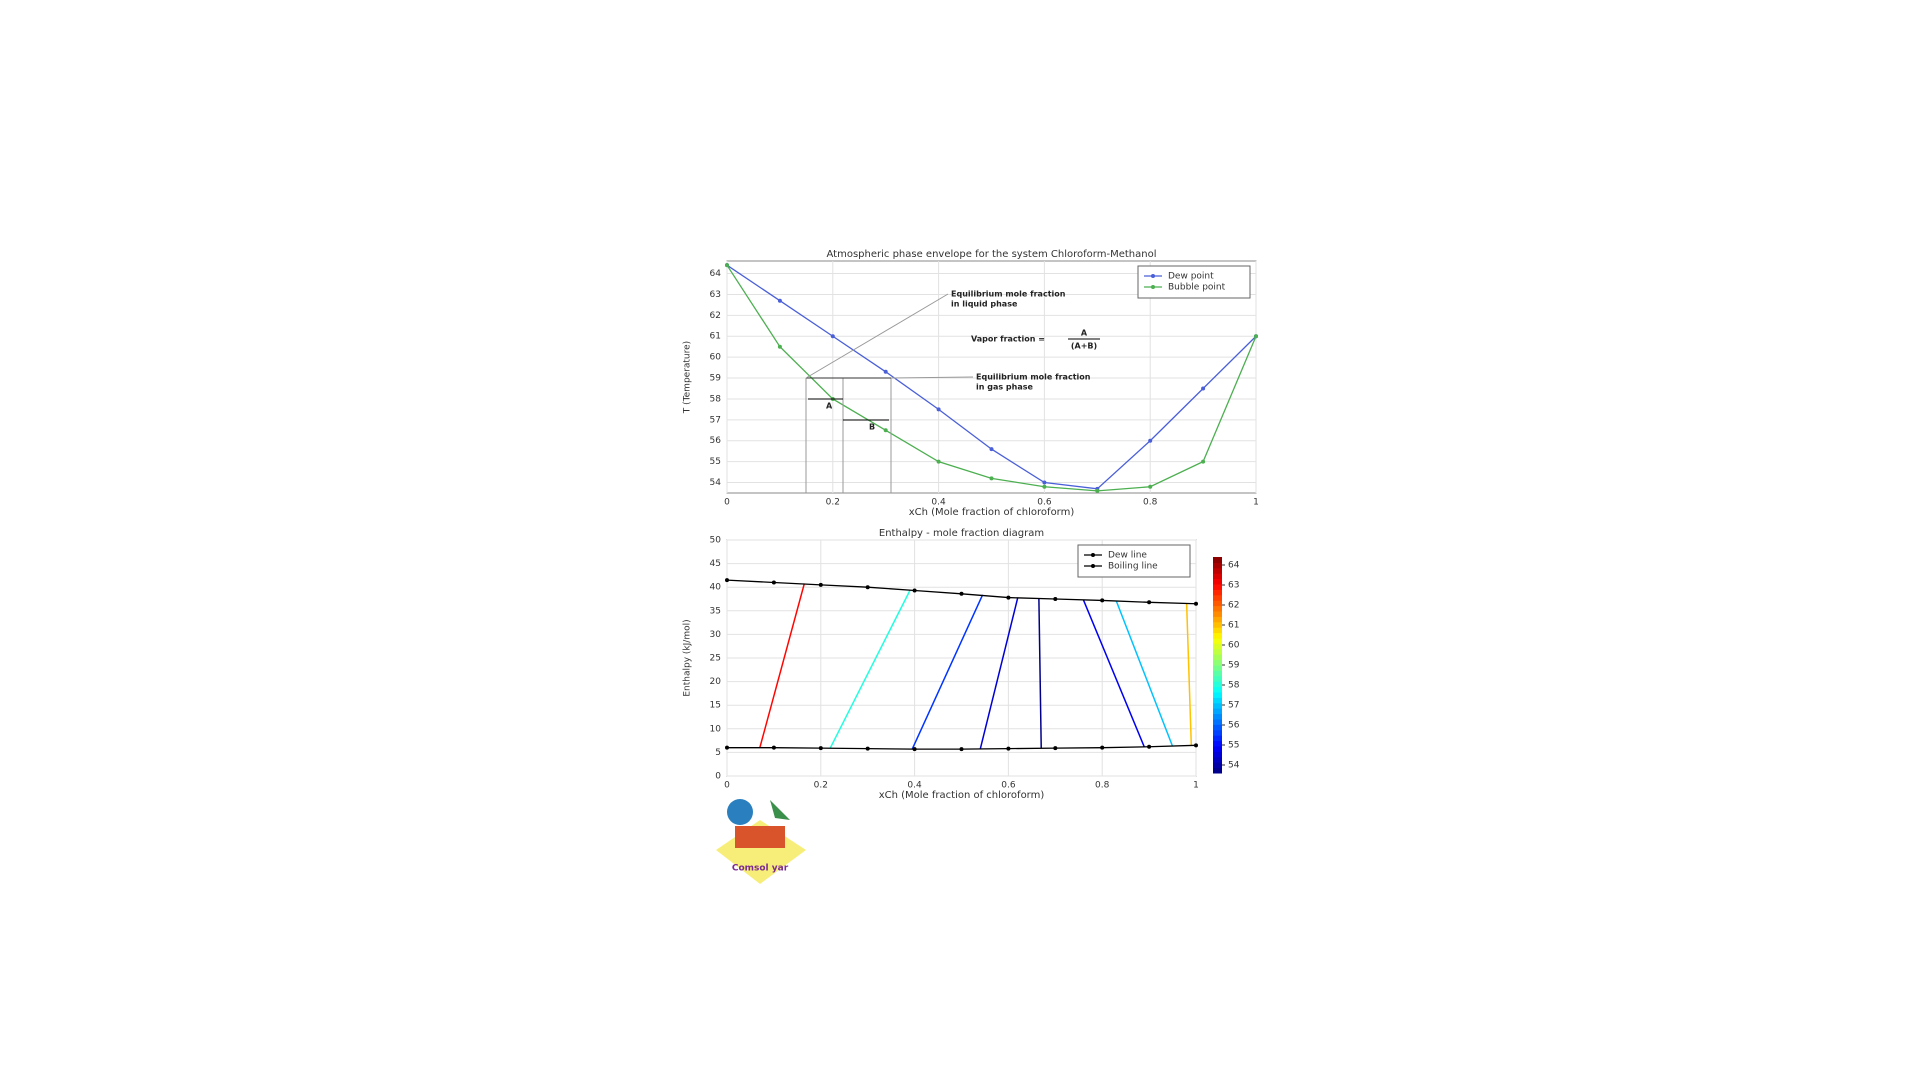 The width and height of the screenshot is (1920, 1080). Describe the element at coordinates (740, 812) in the screenshot. I see `logo-globe` at that location.